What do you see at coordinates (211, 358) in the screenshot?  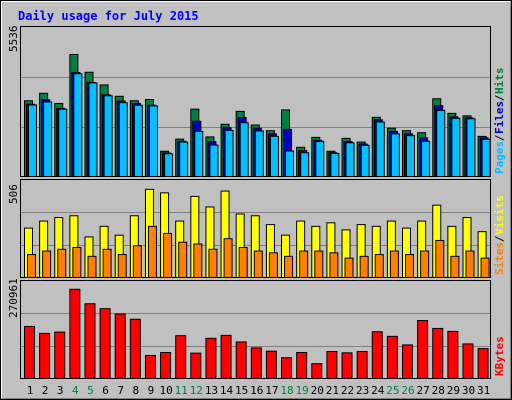 I see `kbytes-panel-kbytes-bar-day-13-fill` at bounding box center [211, 358].